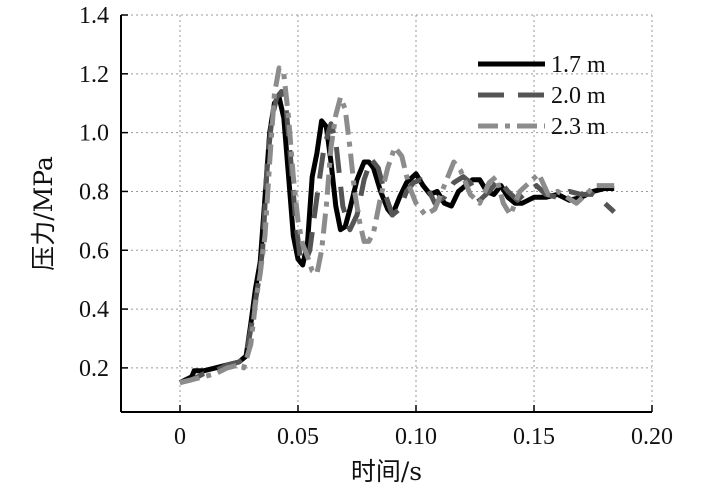  Describe the element at coordinates (542, 96) in the screenshot. I see `legend: 1.7 m 2.0 m 2.3 m` at that location.